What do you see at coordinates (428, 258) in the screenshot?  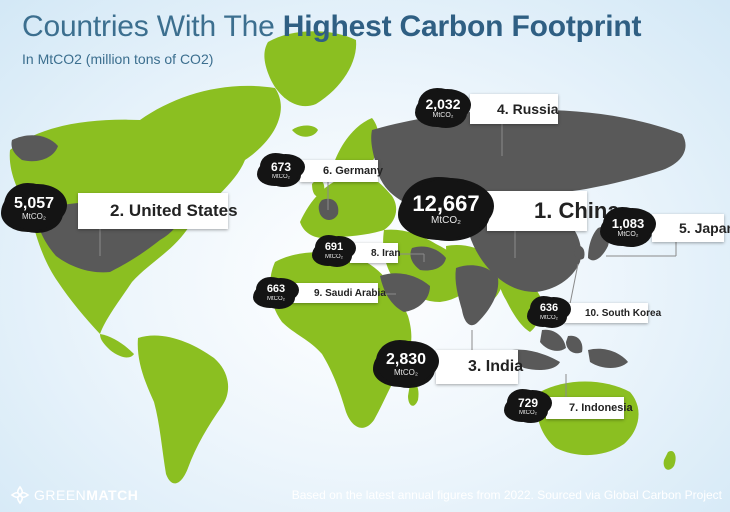 I see `country-iran` at bounding box center [428, 258].